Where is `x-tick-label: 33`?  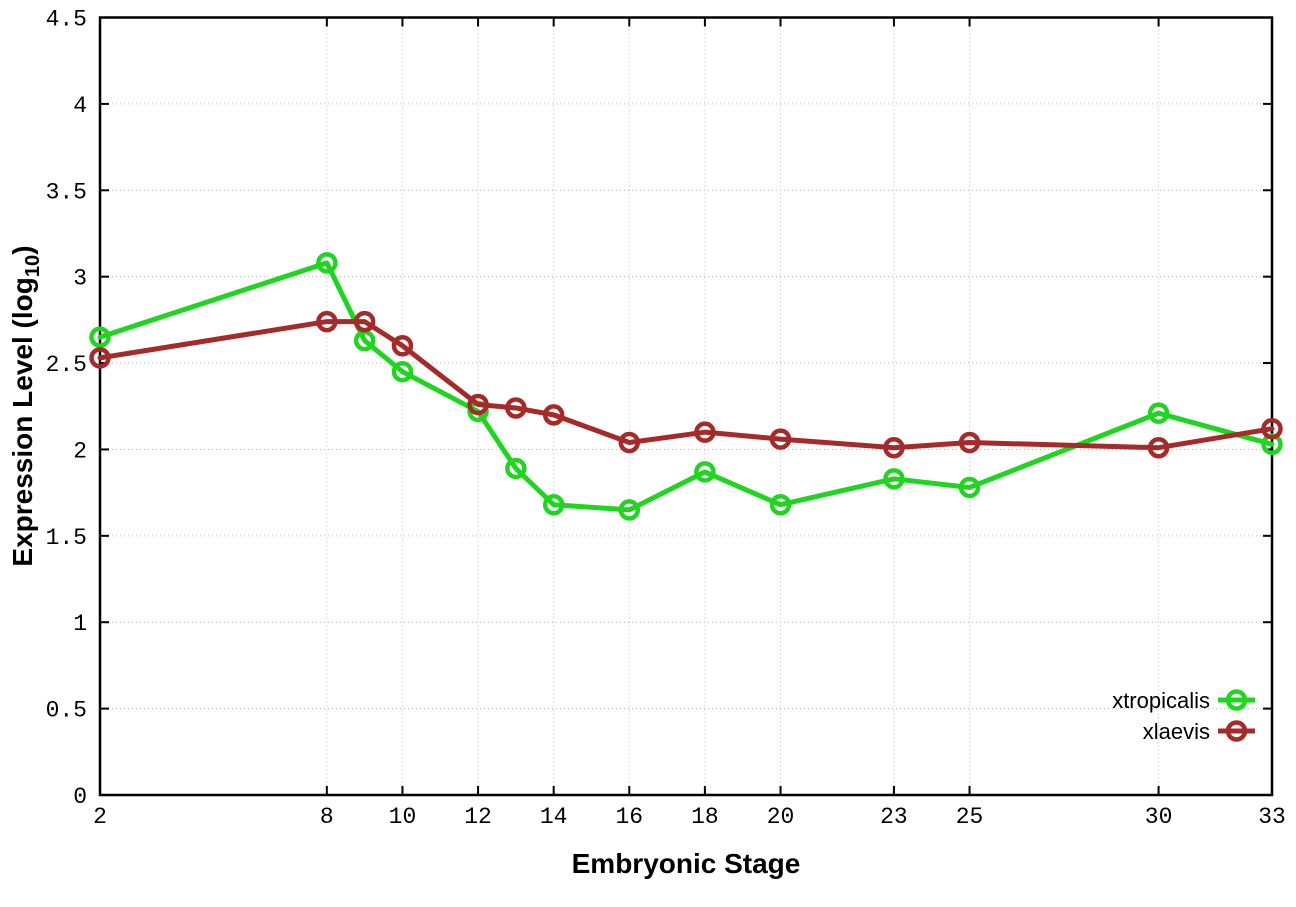
x-tick-label: 33 is located at coordinates (1272, 817).